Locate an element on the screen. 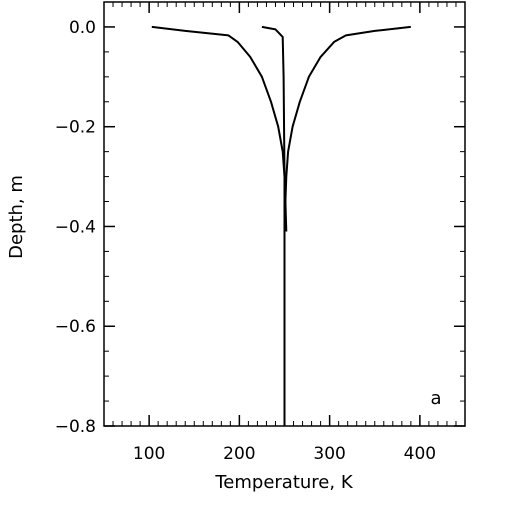 This screenshot has width=509, height=514. panel-annotation: a is located at coordinates (435, 398).